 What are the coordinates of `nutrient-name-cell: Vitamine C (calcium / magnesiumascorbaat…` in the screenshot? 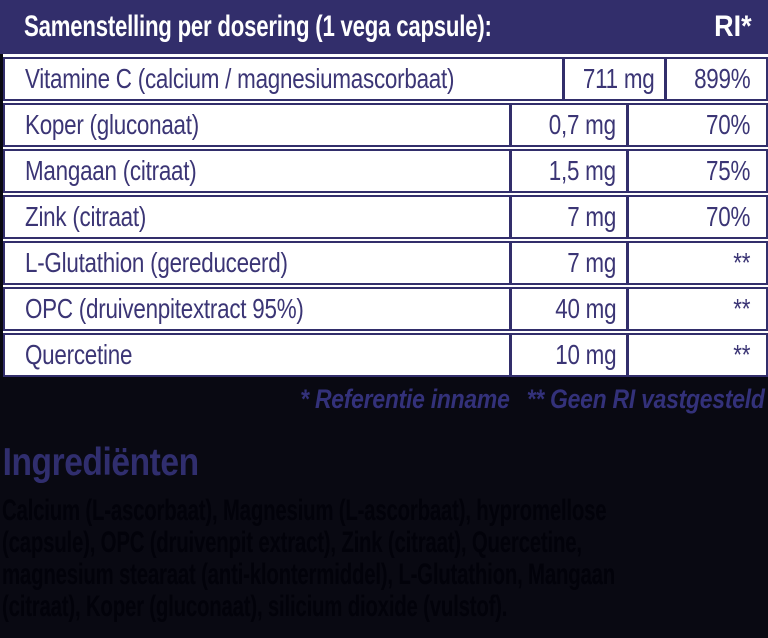 It's located at (285, 79).